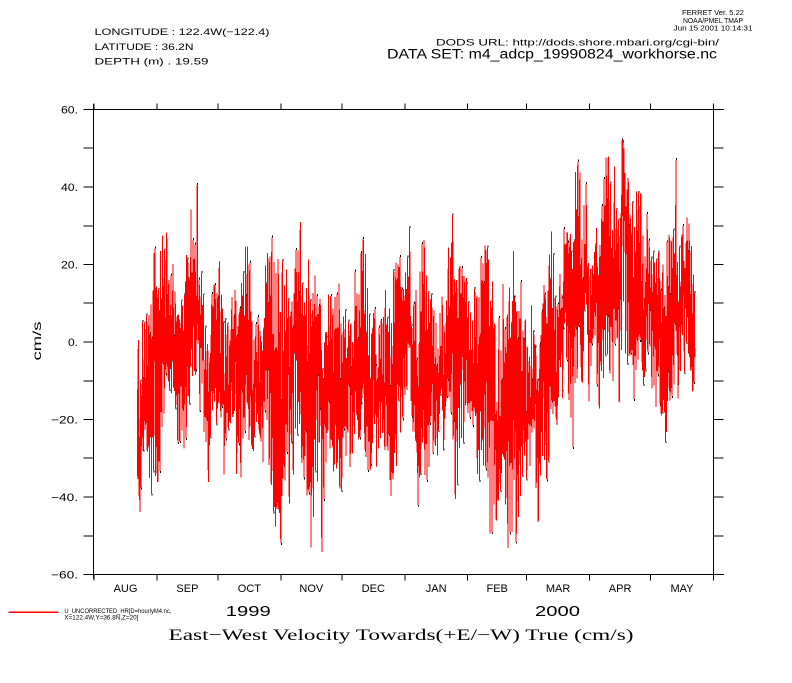 The height and width of the screenshot is (683, 792). Describe the element at coordinates (682, 589) in the screenshot. I see `svg-text: MAY` at that location.